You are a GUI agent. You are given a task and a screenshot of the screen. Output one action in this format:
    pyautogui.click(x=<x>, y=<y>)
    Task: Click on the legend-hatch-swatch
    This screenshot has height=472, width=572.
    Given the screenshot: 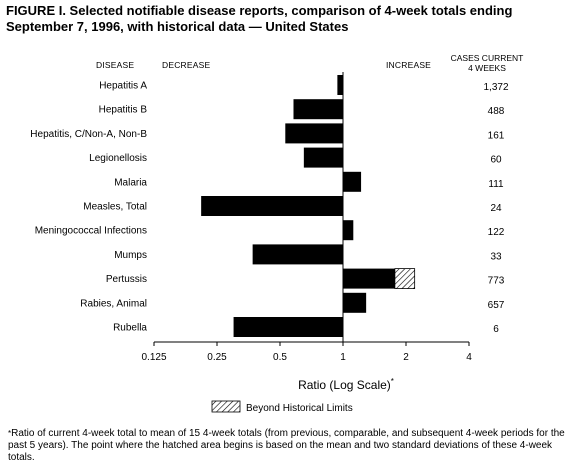 What is the action you would take?
    pyautogui.click(x=226, y=406)
    